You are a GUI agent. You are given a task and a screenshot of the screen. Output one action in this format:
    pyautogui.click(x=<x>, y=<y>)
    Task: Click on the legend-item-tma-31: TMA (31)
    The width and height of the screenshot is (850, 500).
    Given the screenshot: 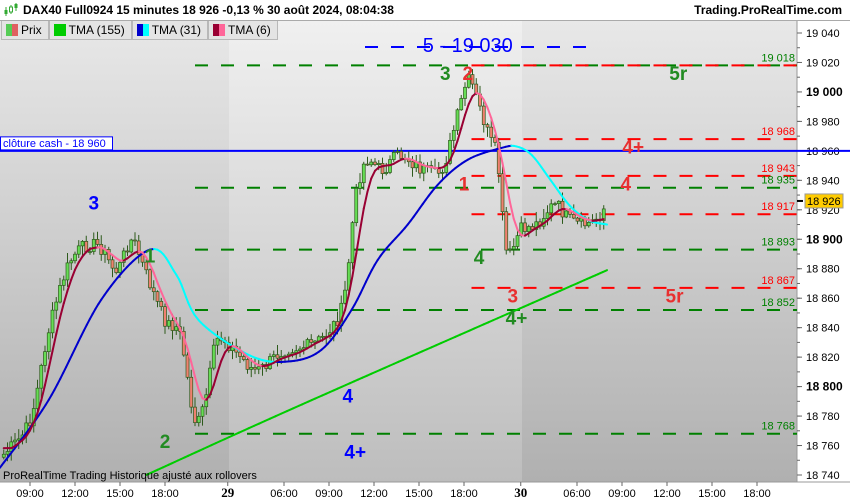 What is the action you would take?
    pyautogui.click(x=170, y=30)
    